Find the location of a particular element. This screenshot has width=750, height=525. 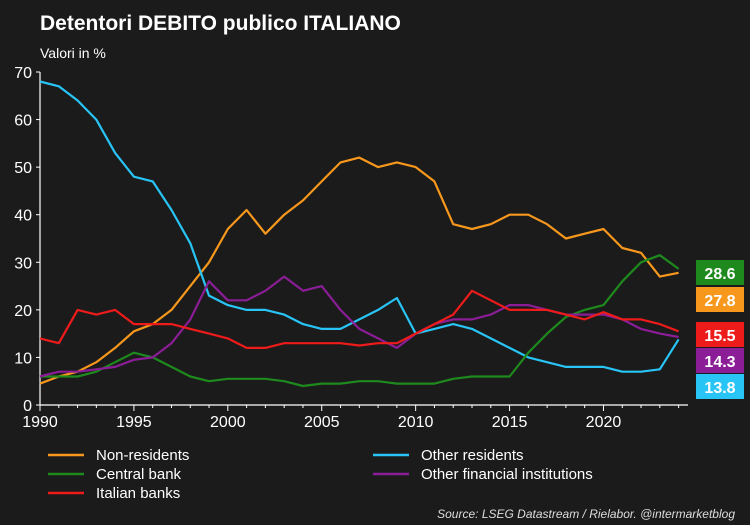

legend-label: Non-residents is located at coordinates (142, 455).